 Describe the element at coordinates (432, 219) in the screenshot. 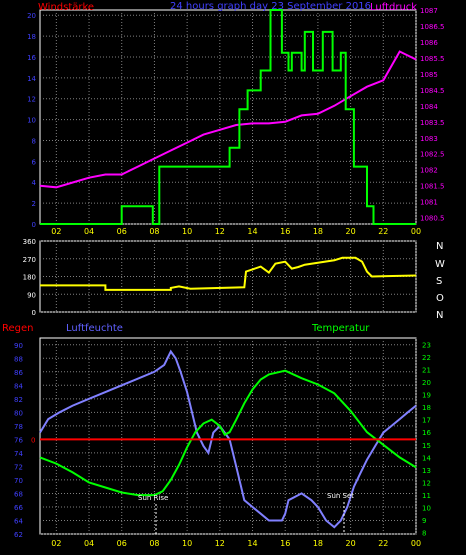

I see `pressure-tick: 1080.5` at that location.